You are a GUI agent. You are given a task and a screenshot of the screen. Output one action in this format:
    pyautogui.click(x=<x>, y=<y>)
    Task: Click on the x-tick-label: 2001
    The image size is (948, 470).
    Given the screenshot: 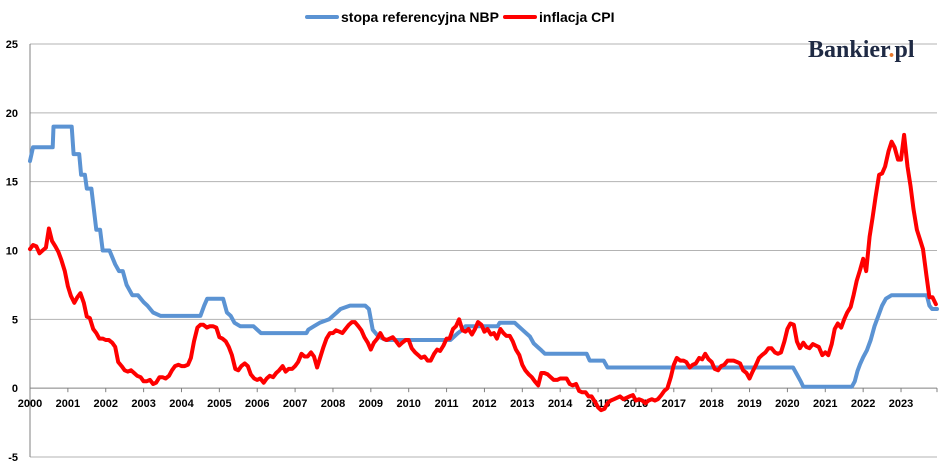 What is the action you would take?
    pyautogui.click(x=68, y=404)
    